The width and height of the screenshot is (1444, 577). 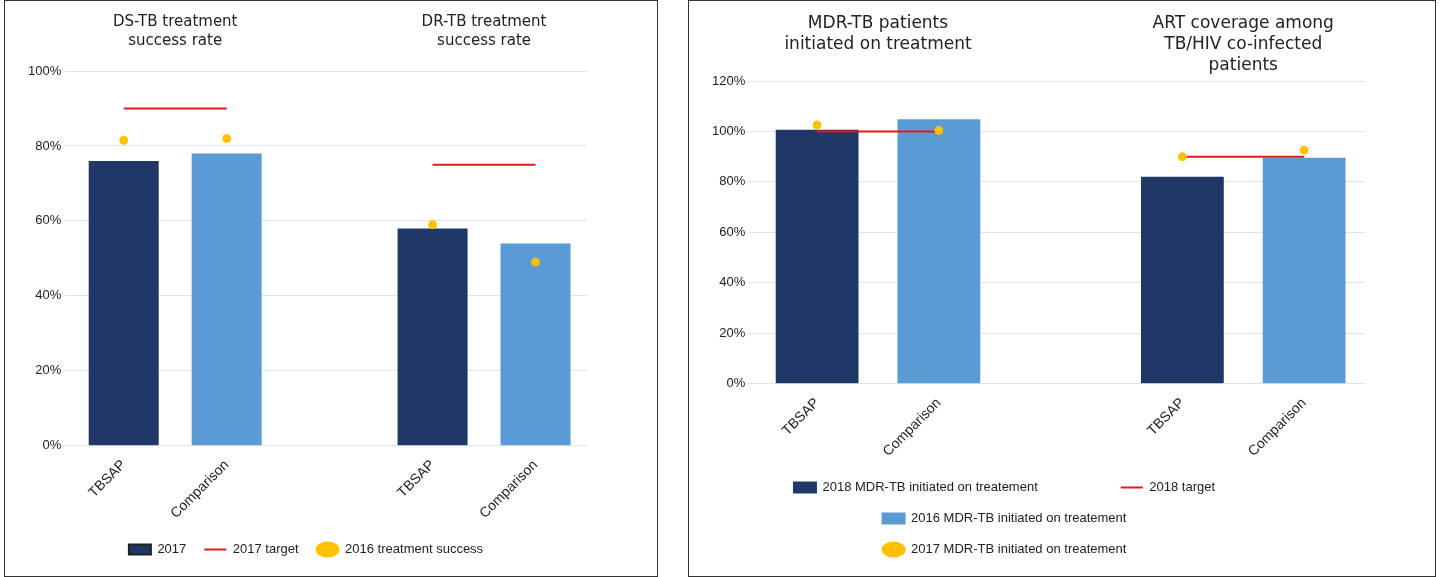 What do you see at coordinates (172, 549) in the screenshot?
I see `legend-label: 2017` at bounding box center [172, 549].